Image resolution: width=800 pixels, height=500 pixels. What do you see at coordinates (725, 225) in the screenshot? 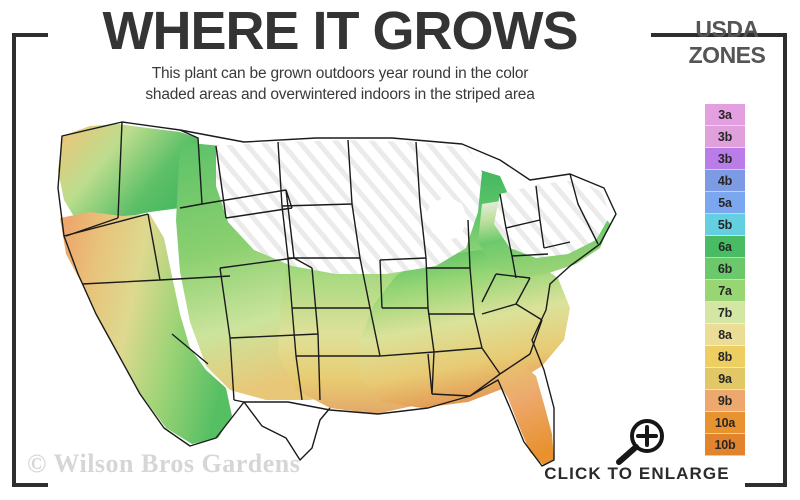
I see `legend-swatch-5b-5: 5b` at bounding box center [725, 225].